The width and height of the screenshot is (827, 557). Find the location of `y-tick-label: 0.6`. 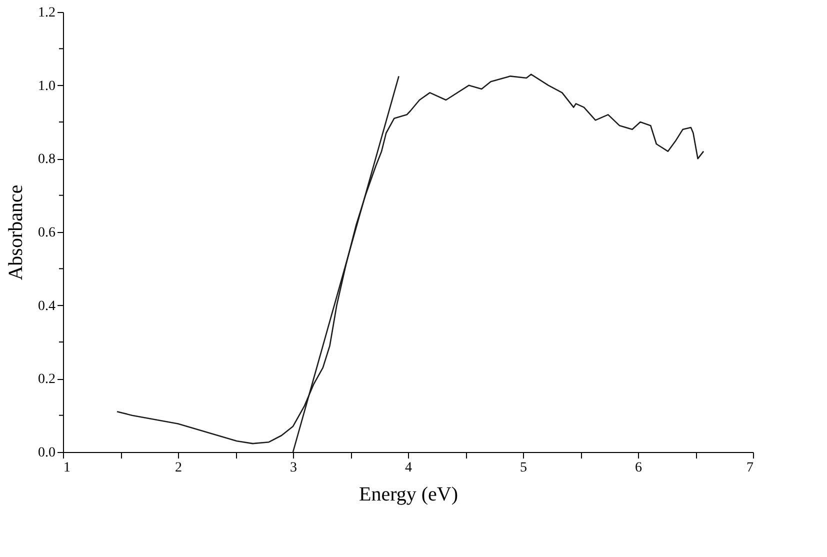

y-tick-label: 0.6 is located at coordinates (47, 233).